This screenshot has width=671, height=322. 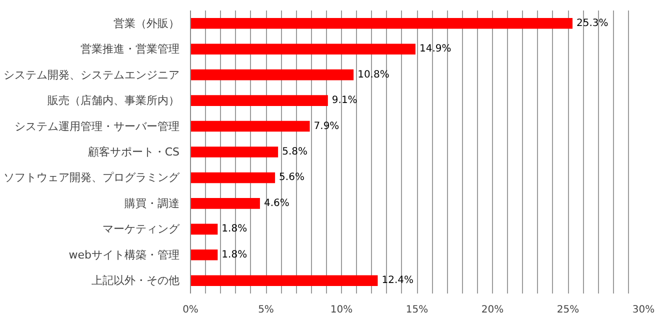 I want to click on x-tick-label: 15%, so click(x=417, y=310).